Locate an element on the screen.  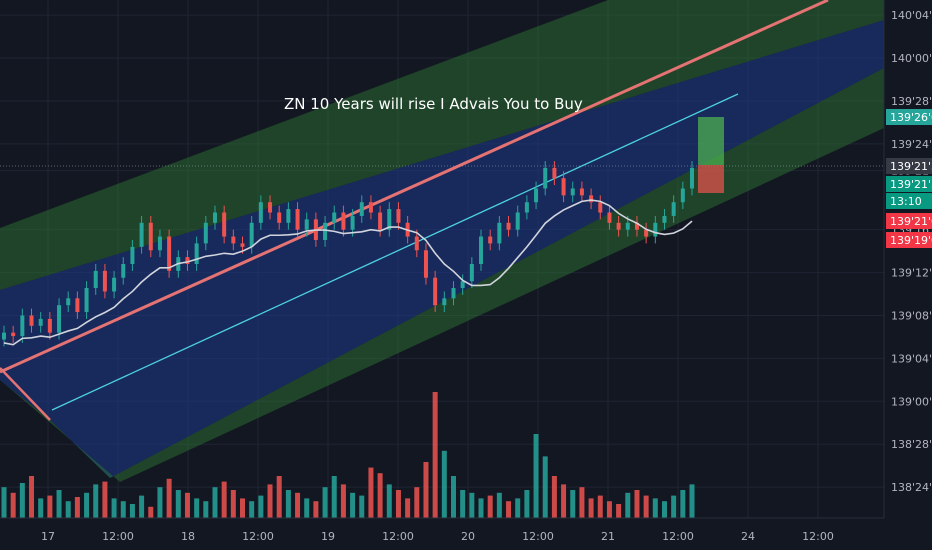
time-axis-background is located at coordinates (466, 534).